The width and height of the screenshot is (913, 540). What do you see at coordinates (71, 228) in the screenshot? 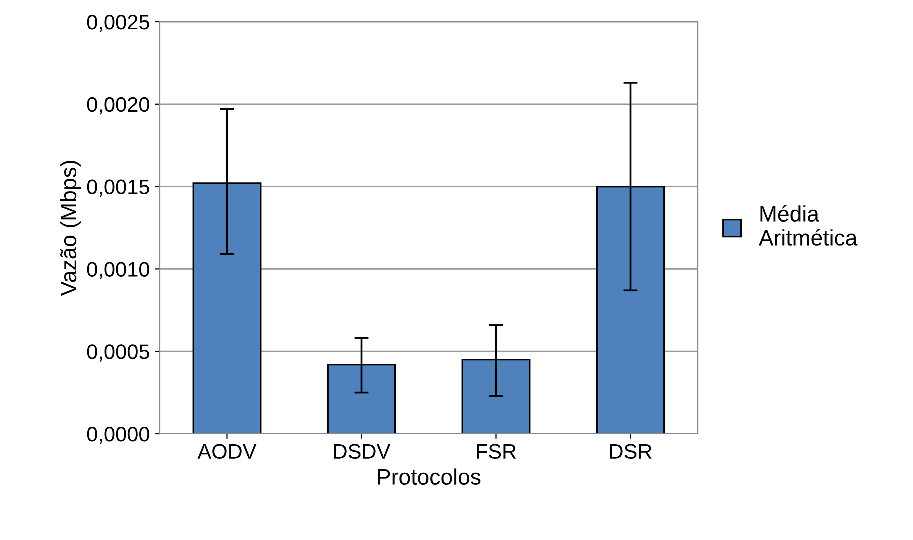
I see `y-axis-title: Vazão (Mbps)` at bounding box center [71, 228].